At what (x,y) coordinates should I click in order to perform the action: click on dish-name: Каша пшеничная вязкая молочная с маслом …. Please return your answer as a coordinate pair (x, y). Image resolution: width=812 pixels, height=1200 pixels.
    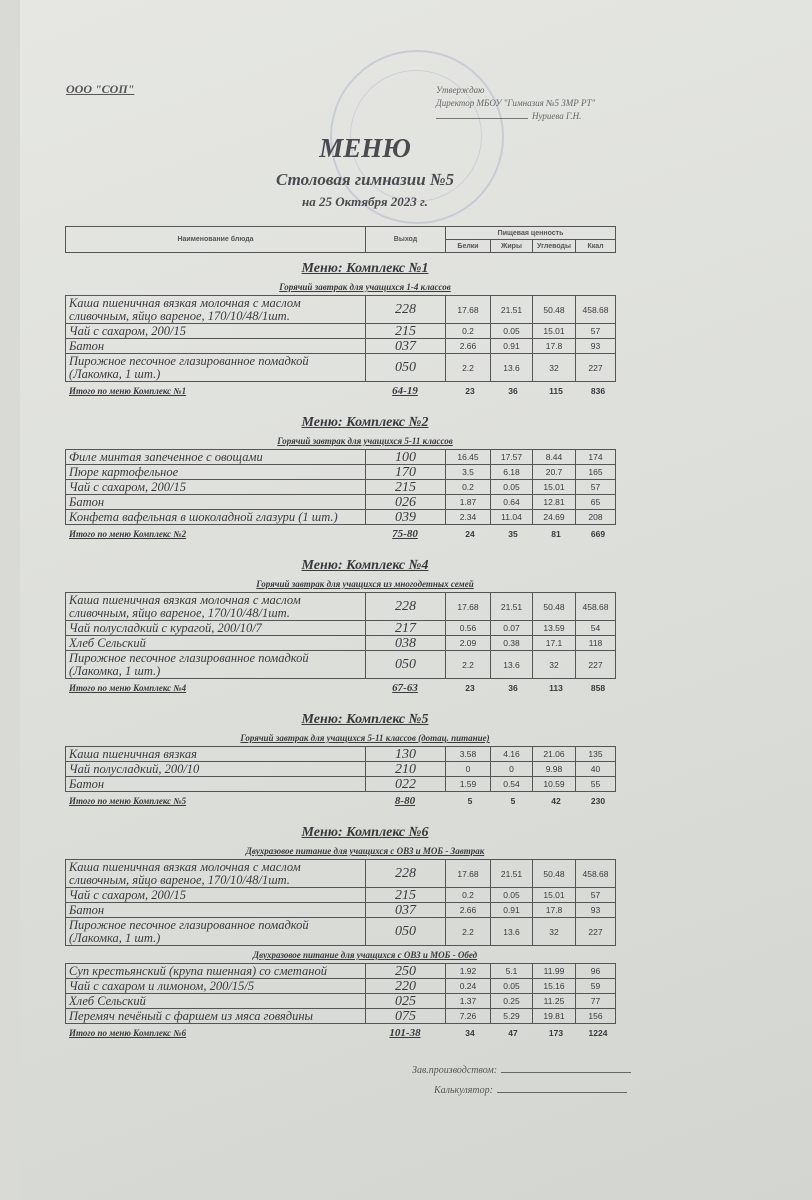
    Looking at the image, I should click on (215, 606).